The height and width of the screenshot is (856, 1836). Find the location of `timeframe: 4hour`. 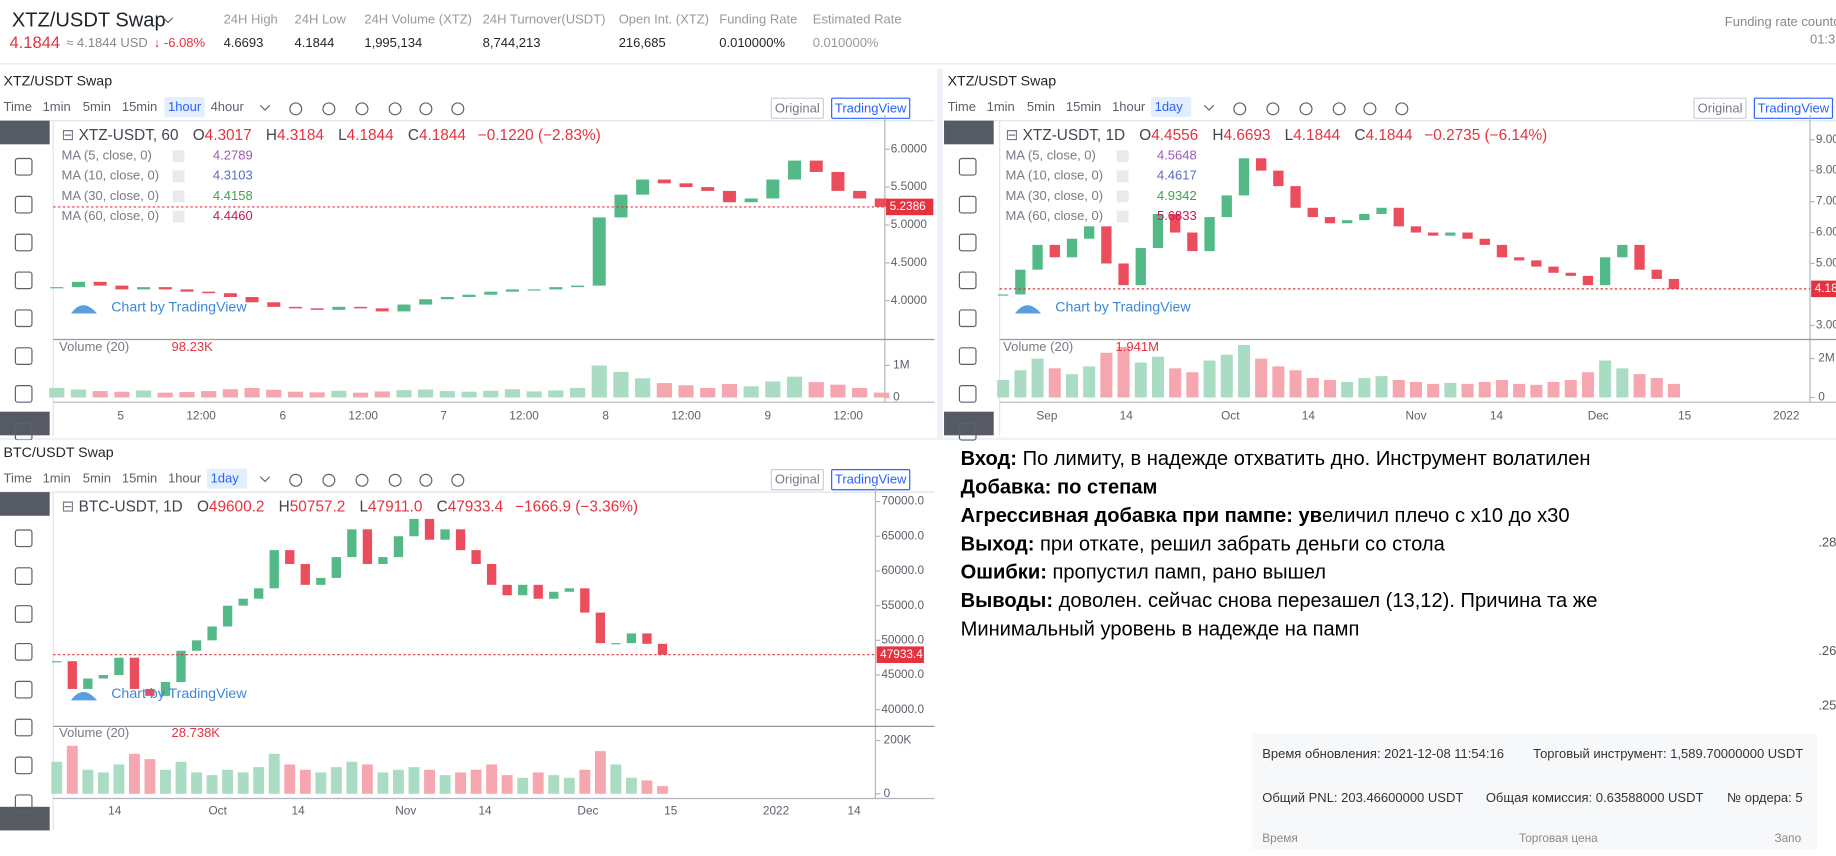

timeframe: 4hour is located at coordinates (228, 106).